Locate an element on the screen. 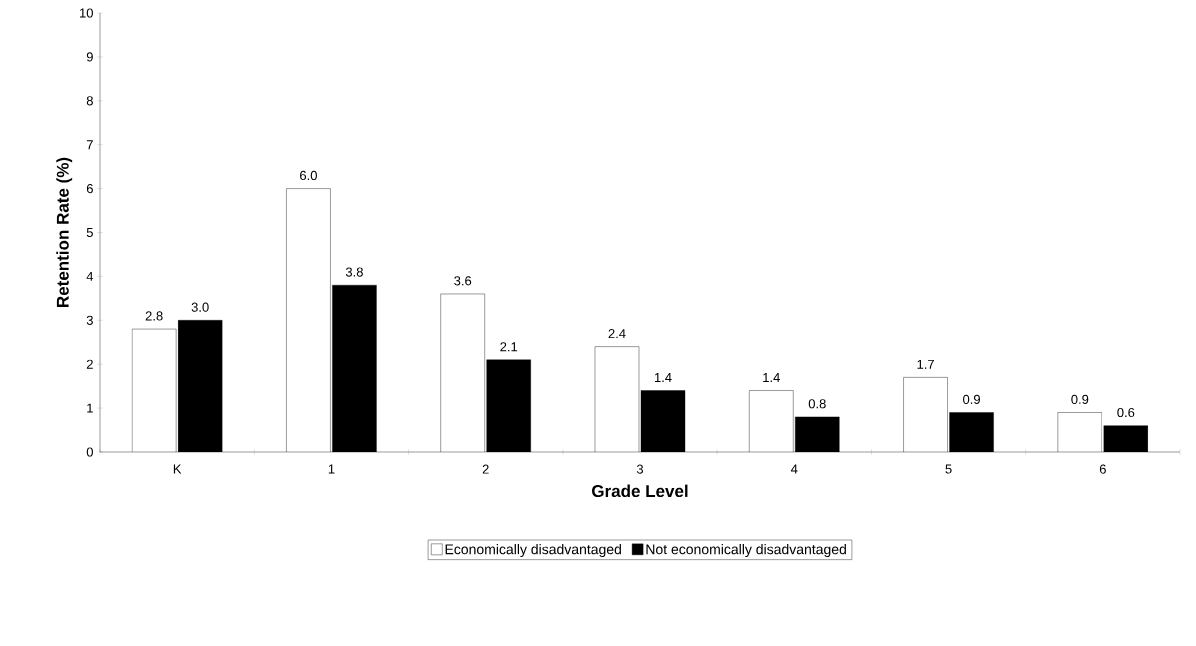 This screenshot has width=1196, height=646. x-tick-label: 1 is located at coordinates (331, 469).